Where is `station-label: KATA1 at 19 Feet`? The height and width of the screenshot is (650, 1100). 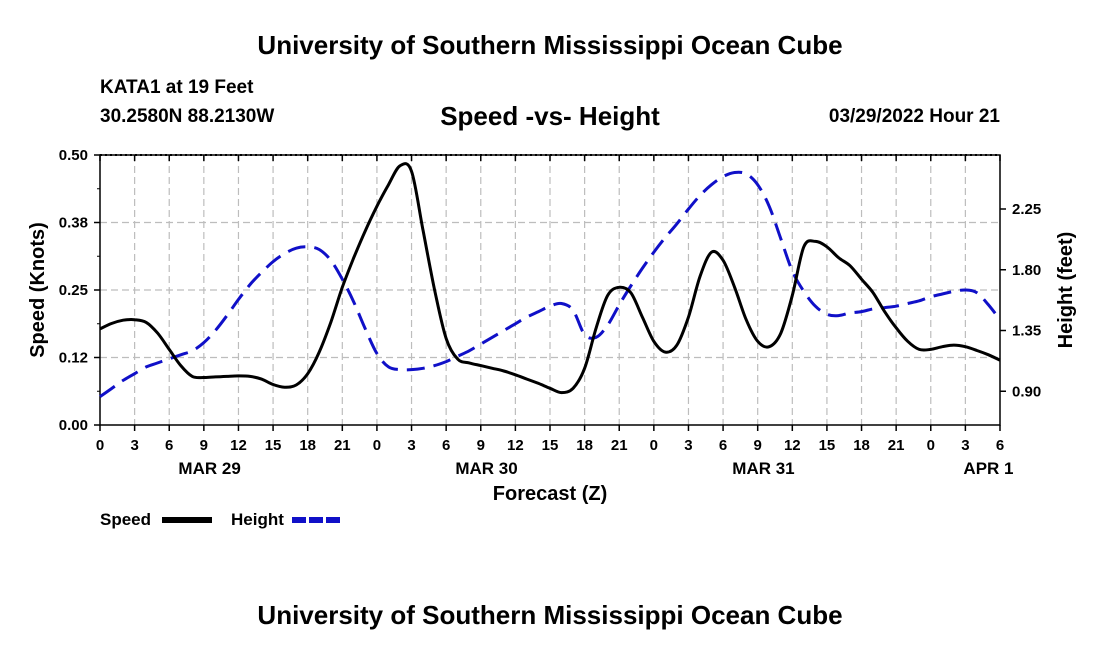 station-label: KATA1 at 19 Feet is located at coordinates (177, 87).